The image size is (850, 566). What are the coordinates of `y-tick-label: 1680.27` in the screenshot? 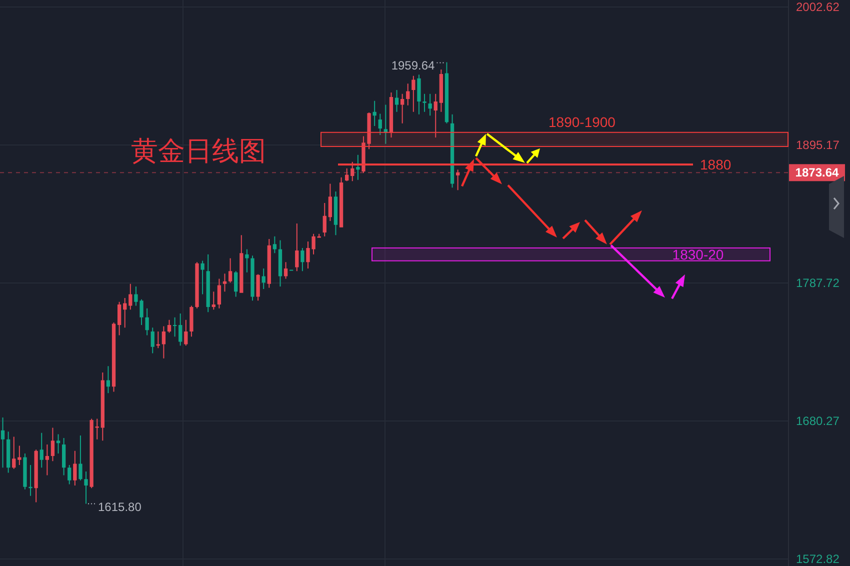 It's located at (818, 421).